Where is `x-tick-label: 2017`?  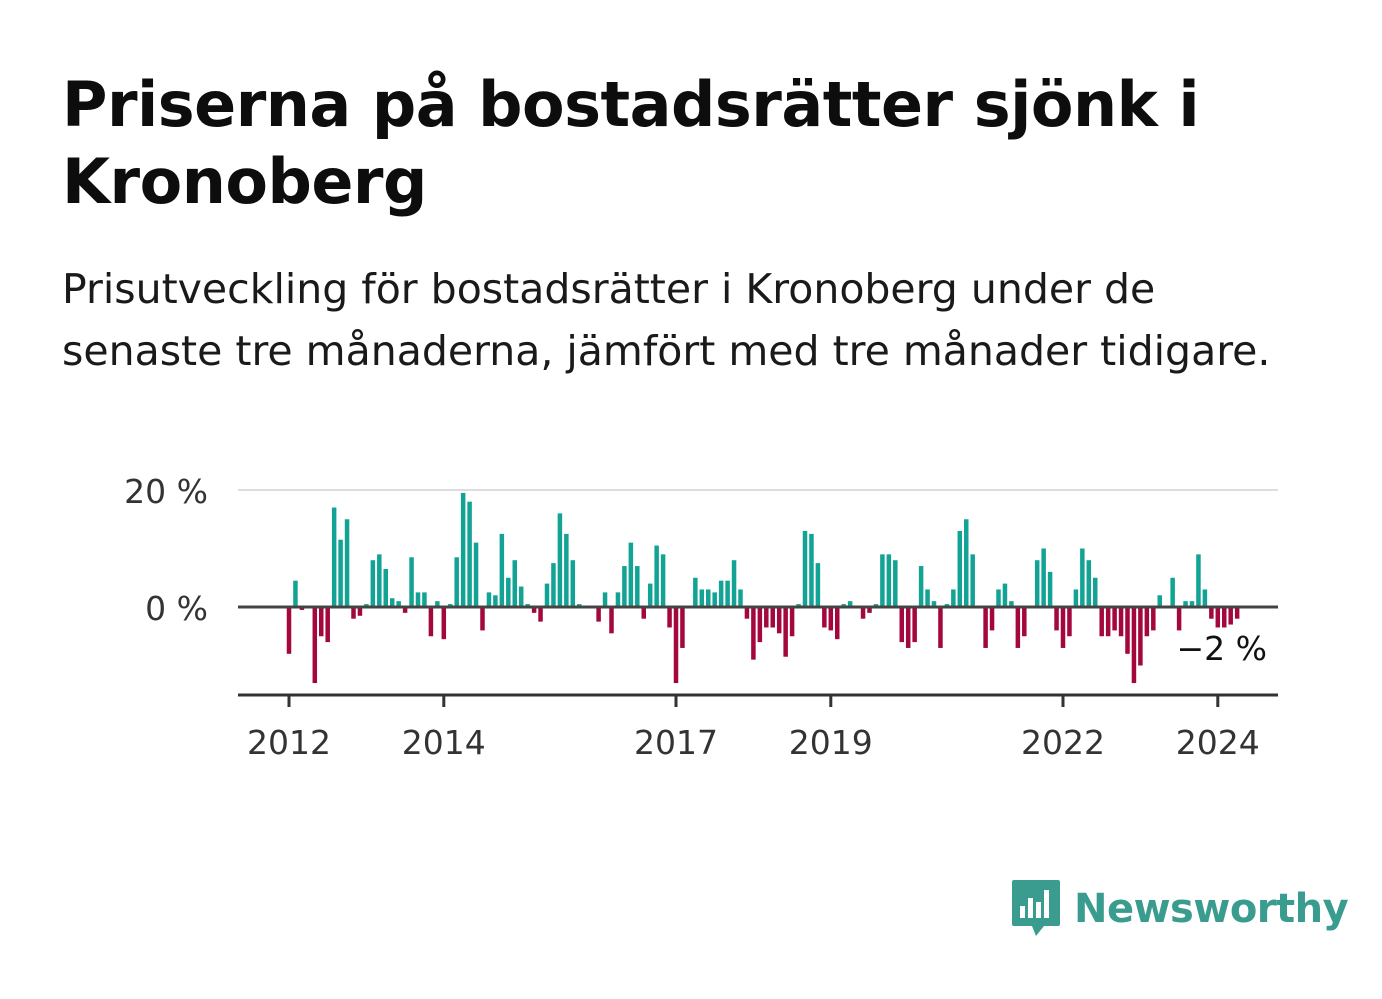 x-tick-label: 2017 is located at coordinates (676, 741).